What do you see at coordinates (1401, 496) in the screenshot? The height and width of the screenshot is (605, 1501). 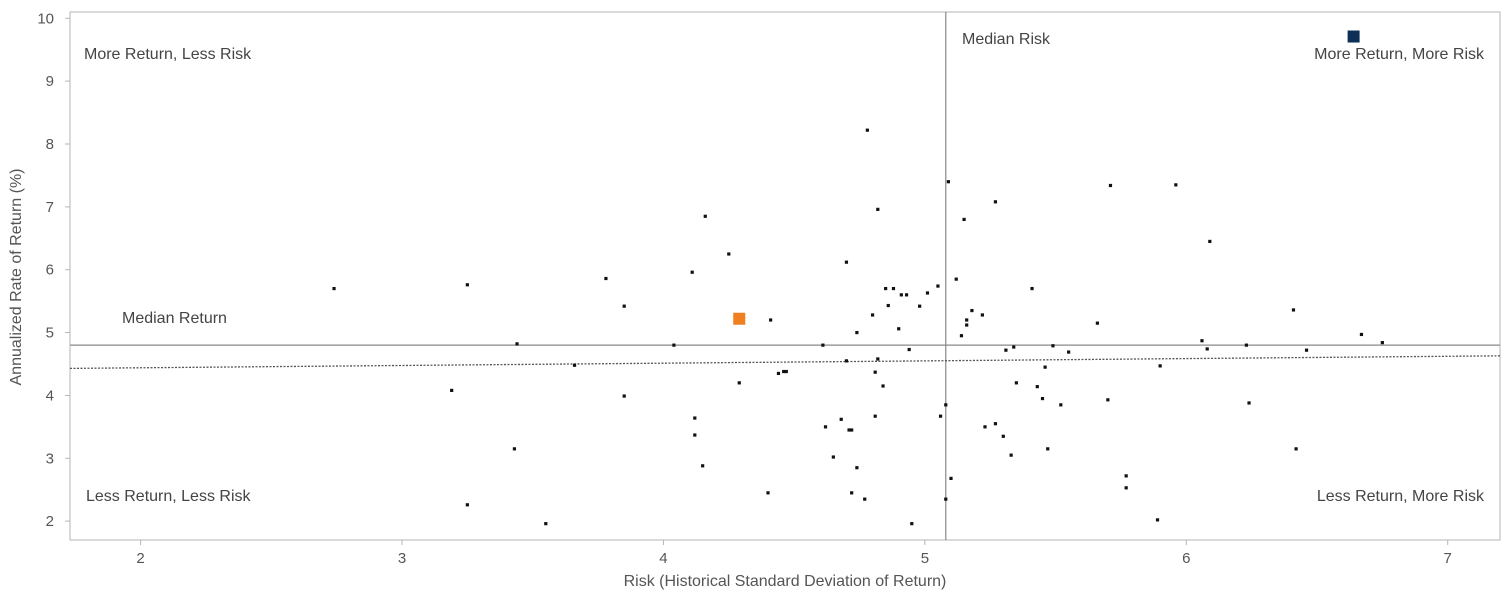 I see `quadrant-label-bottom-right: Less Return, More Risk` at bounding box center [1401, 496].